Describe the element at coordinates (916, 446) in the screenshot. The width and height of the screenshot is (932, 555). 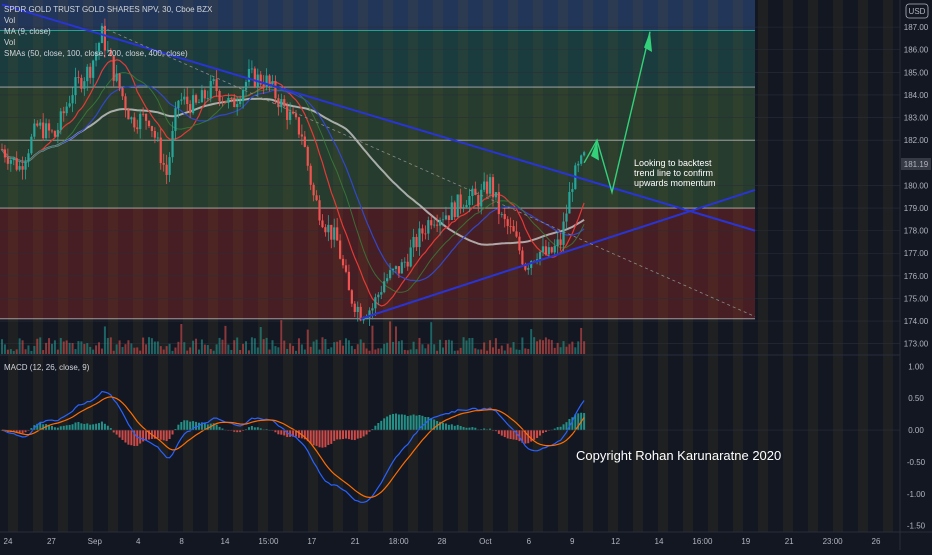
I see `macd-axis: 1.00 0.50 0.00 -0.50 -1.00 -1.50` at that location.